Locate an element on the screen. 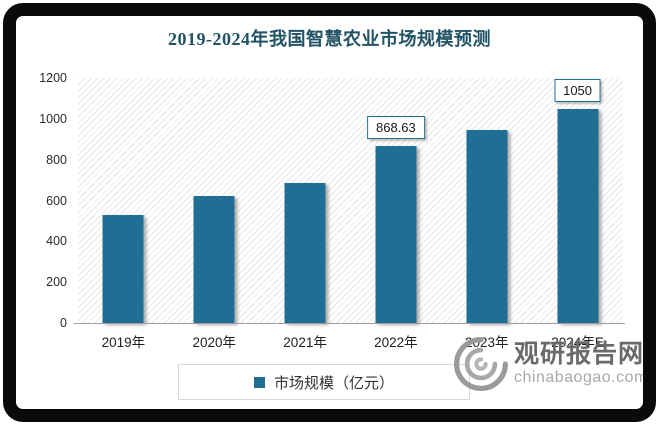  bar-slot: 868.63 is located at coordinates (395, 200).